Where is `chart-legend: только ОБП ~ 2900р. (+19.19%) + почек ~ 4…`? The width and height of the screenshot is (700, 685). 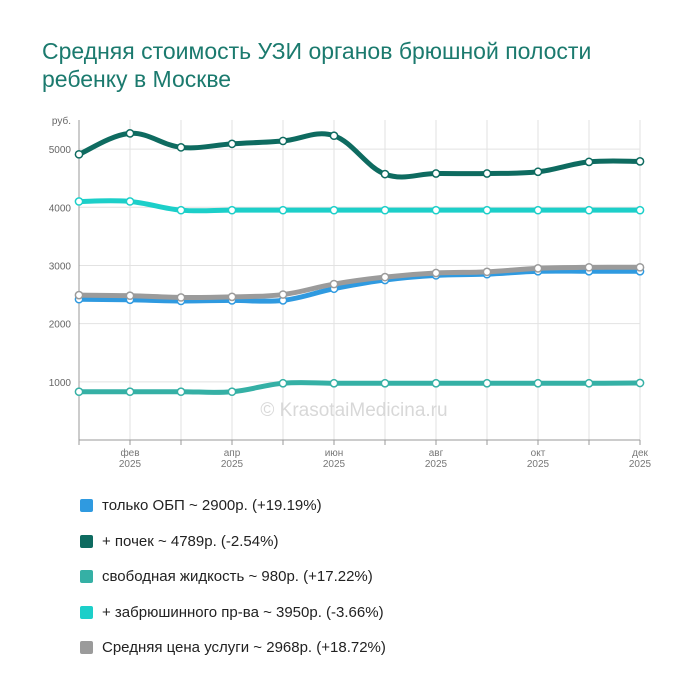
chart-legend: только ОБП ~ 2900р. (+19.19%) + почек ~ 4… is located at coordinates (233, 577).